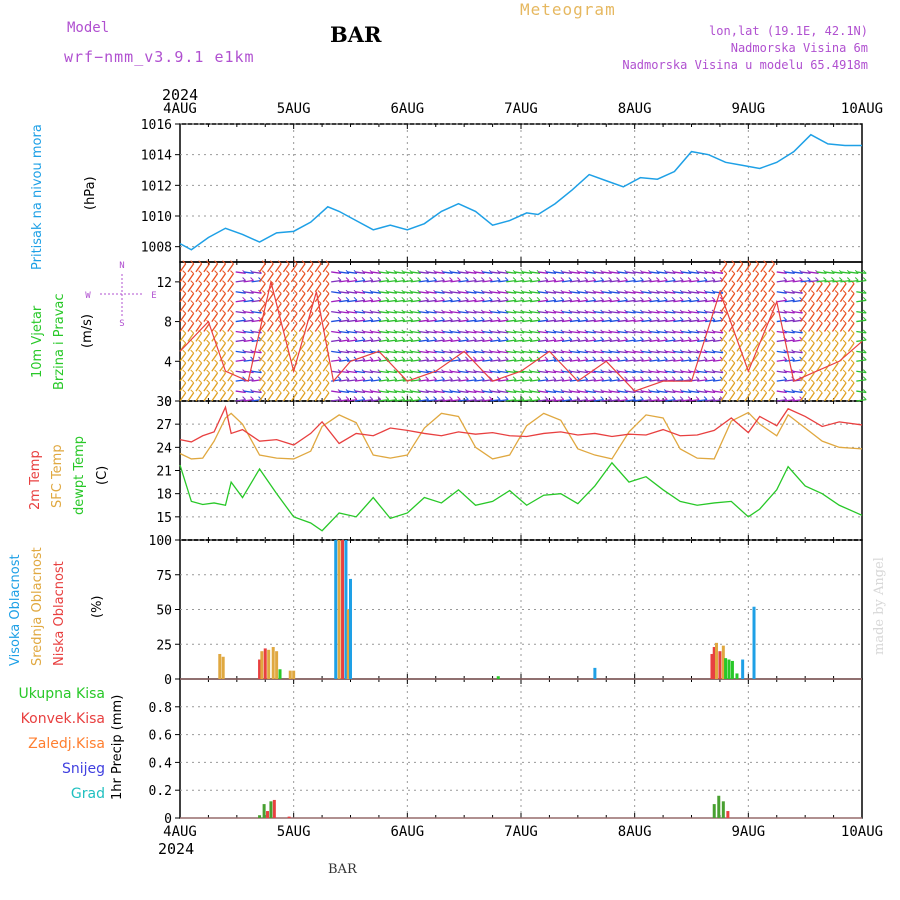  Describe the element at coordinates (88, 296) in the screenshot. I see `compass-letter: W` at that location.